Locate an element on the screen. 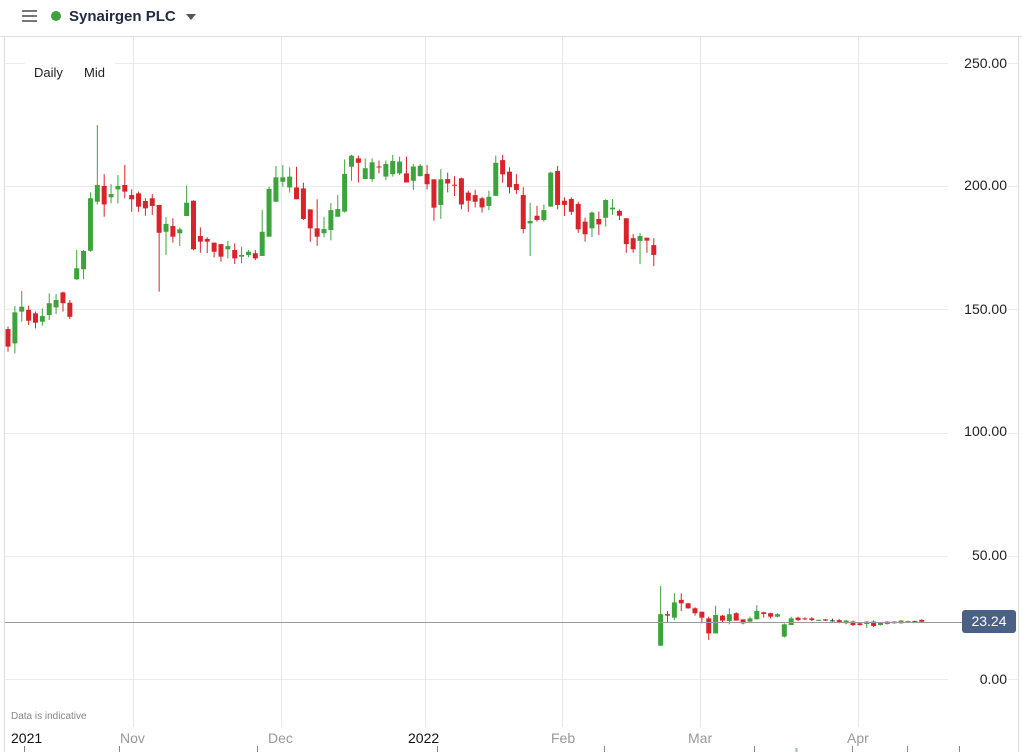  x-tick-label: Apr is located at coordinates (858, 738).